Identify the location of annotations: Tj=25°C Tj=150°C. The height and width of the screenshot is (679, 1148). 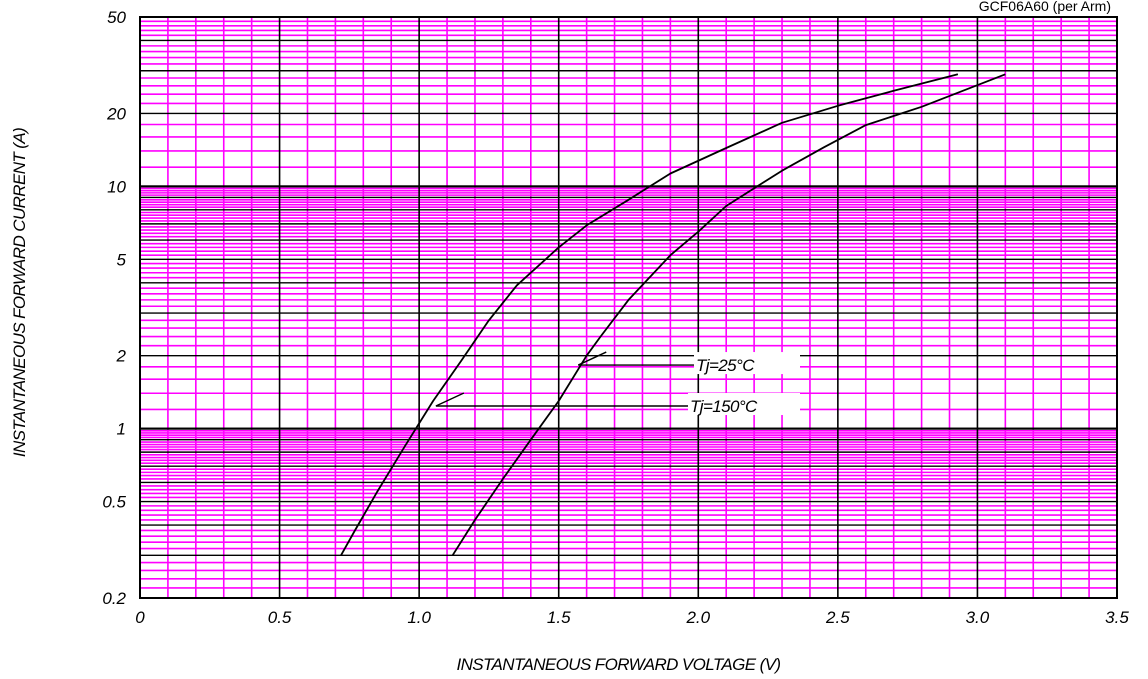
(744, 384).